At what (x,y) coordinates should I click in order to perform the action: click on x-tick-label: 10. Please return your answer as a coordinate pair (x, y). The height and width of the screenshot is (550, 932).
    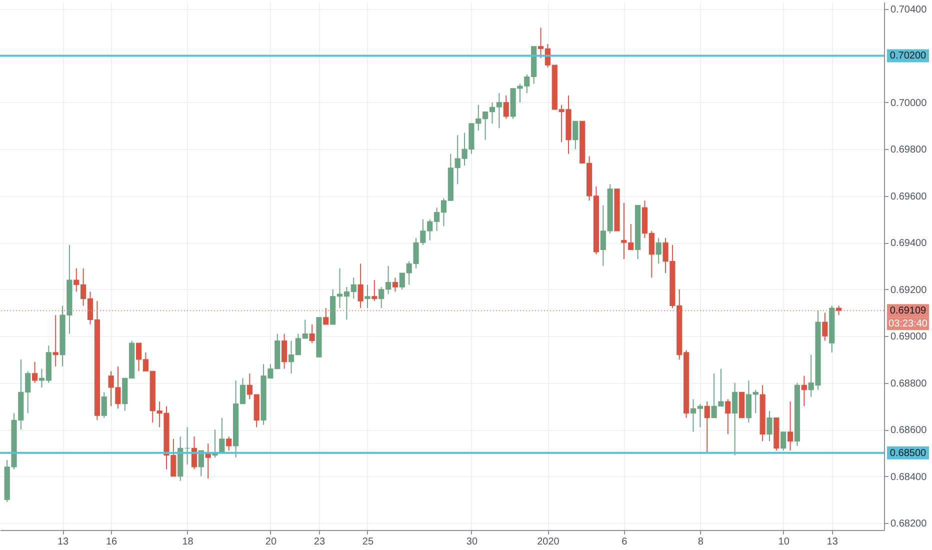
    Looking at the image, I should click on (784, 542).